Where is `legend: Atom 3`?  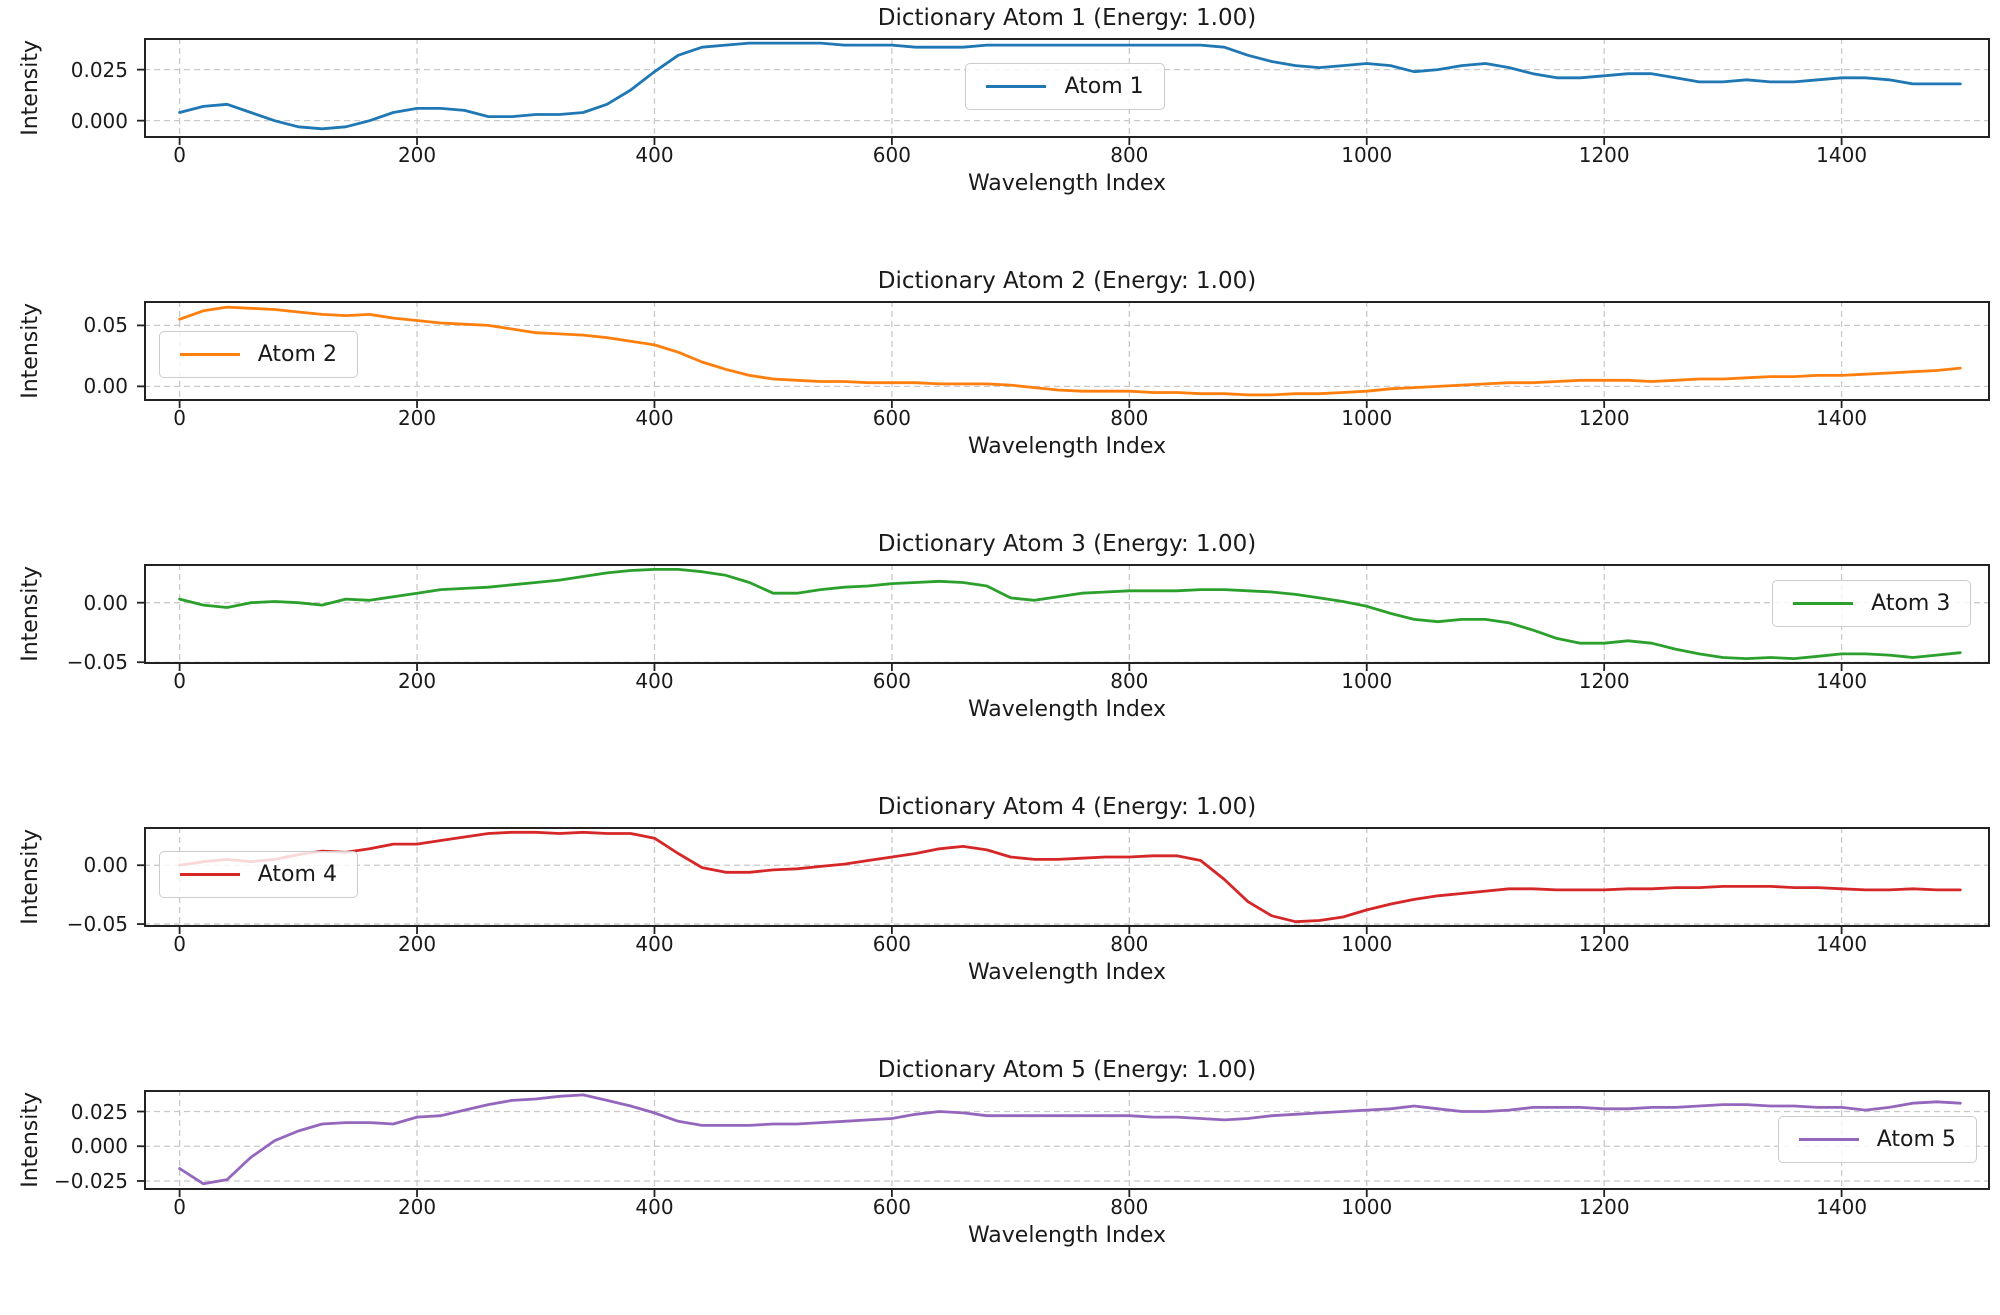 legend: Atom 3 is located at coordinates (1872, 603).